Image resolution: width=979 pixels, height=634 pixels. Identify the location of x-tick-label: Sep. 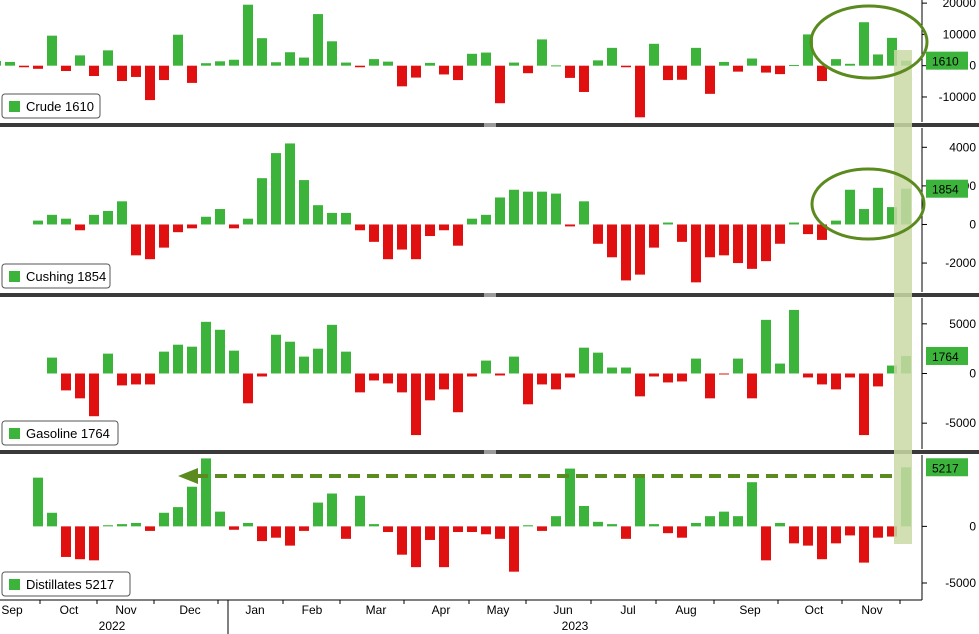
(12, 610).